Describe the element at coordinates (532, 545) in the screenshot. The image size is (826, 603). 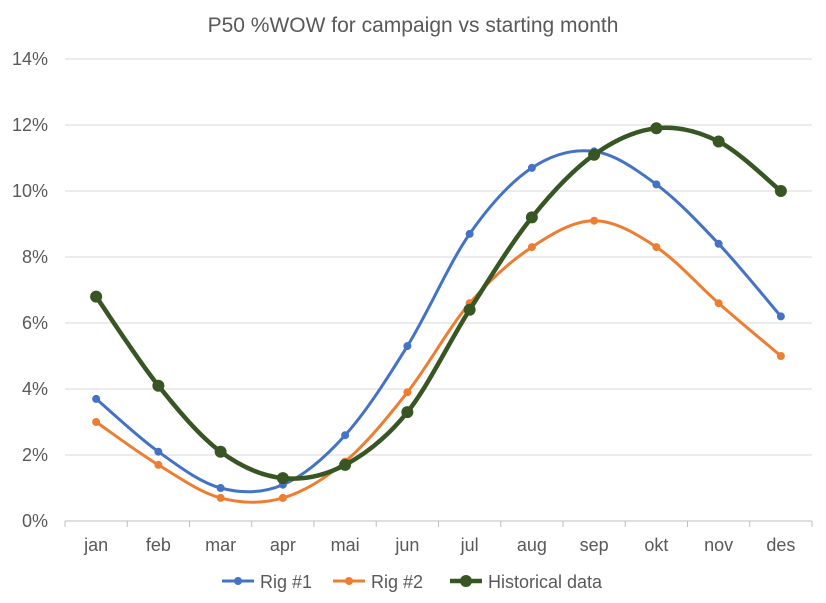
I see `x-tick-label: aug` at that location.